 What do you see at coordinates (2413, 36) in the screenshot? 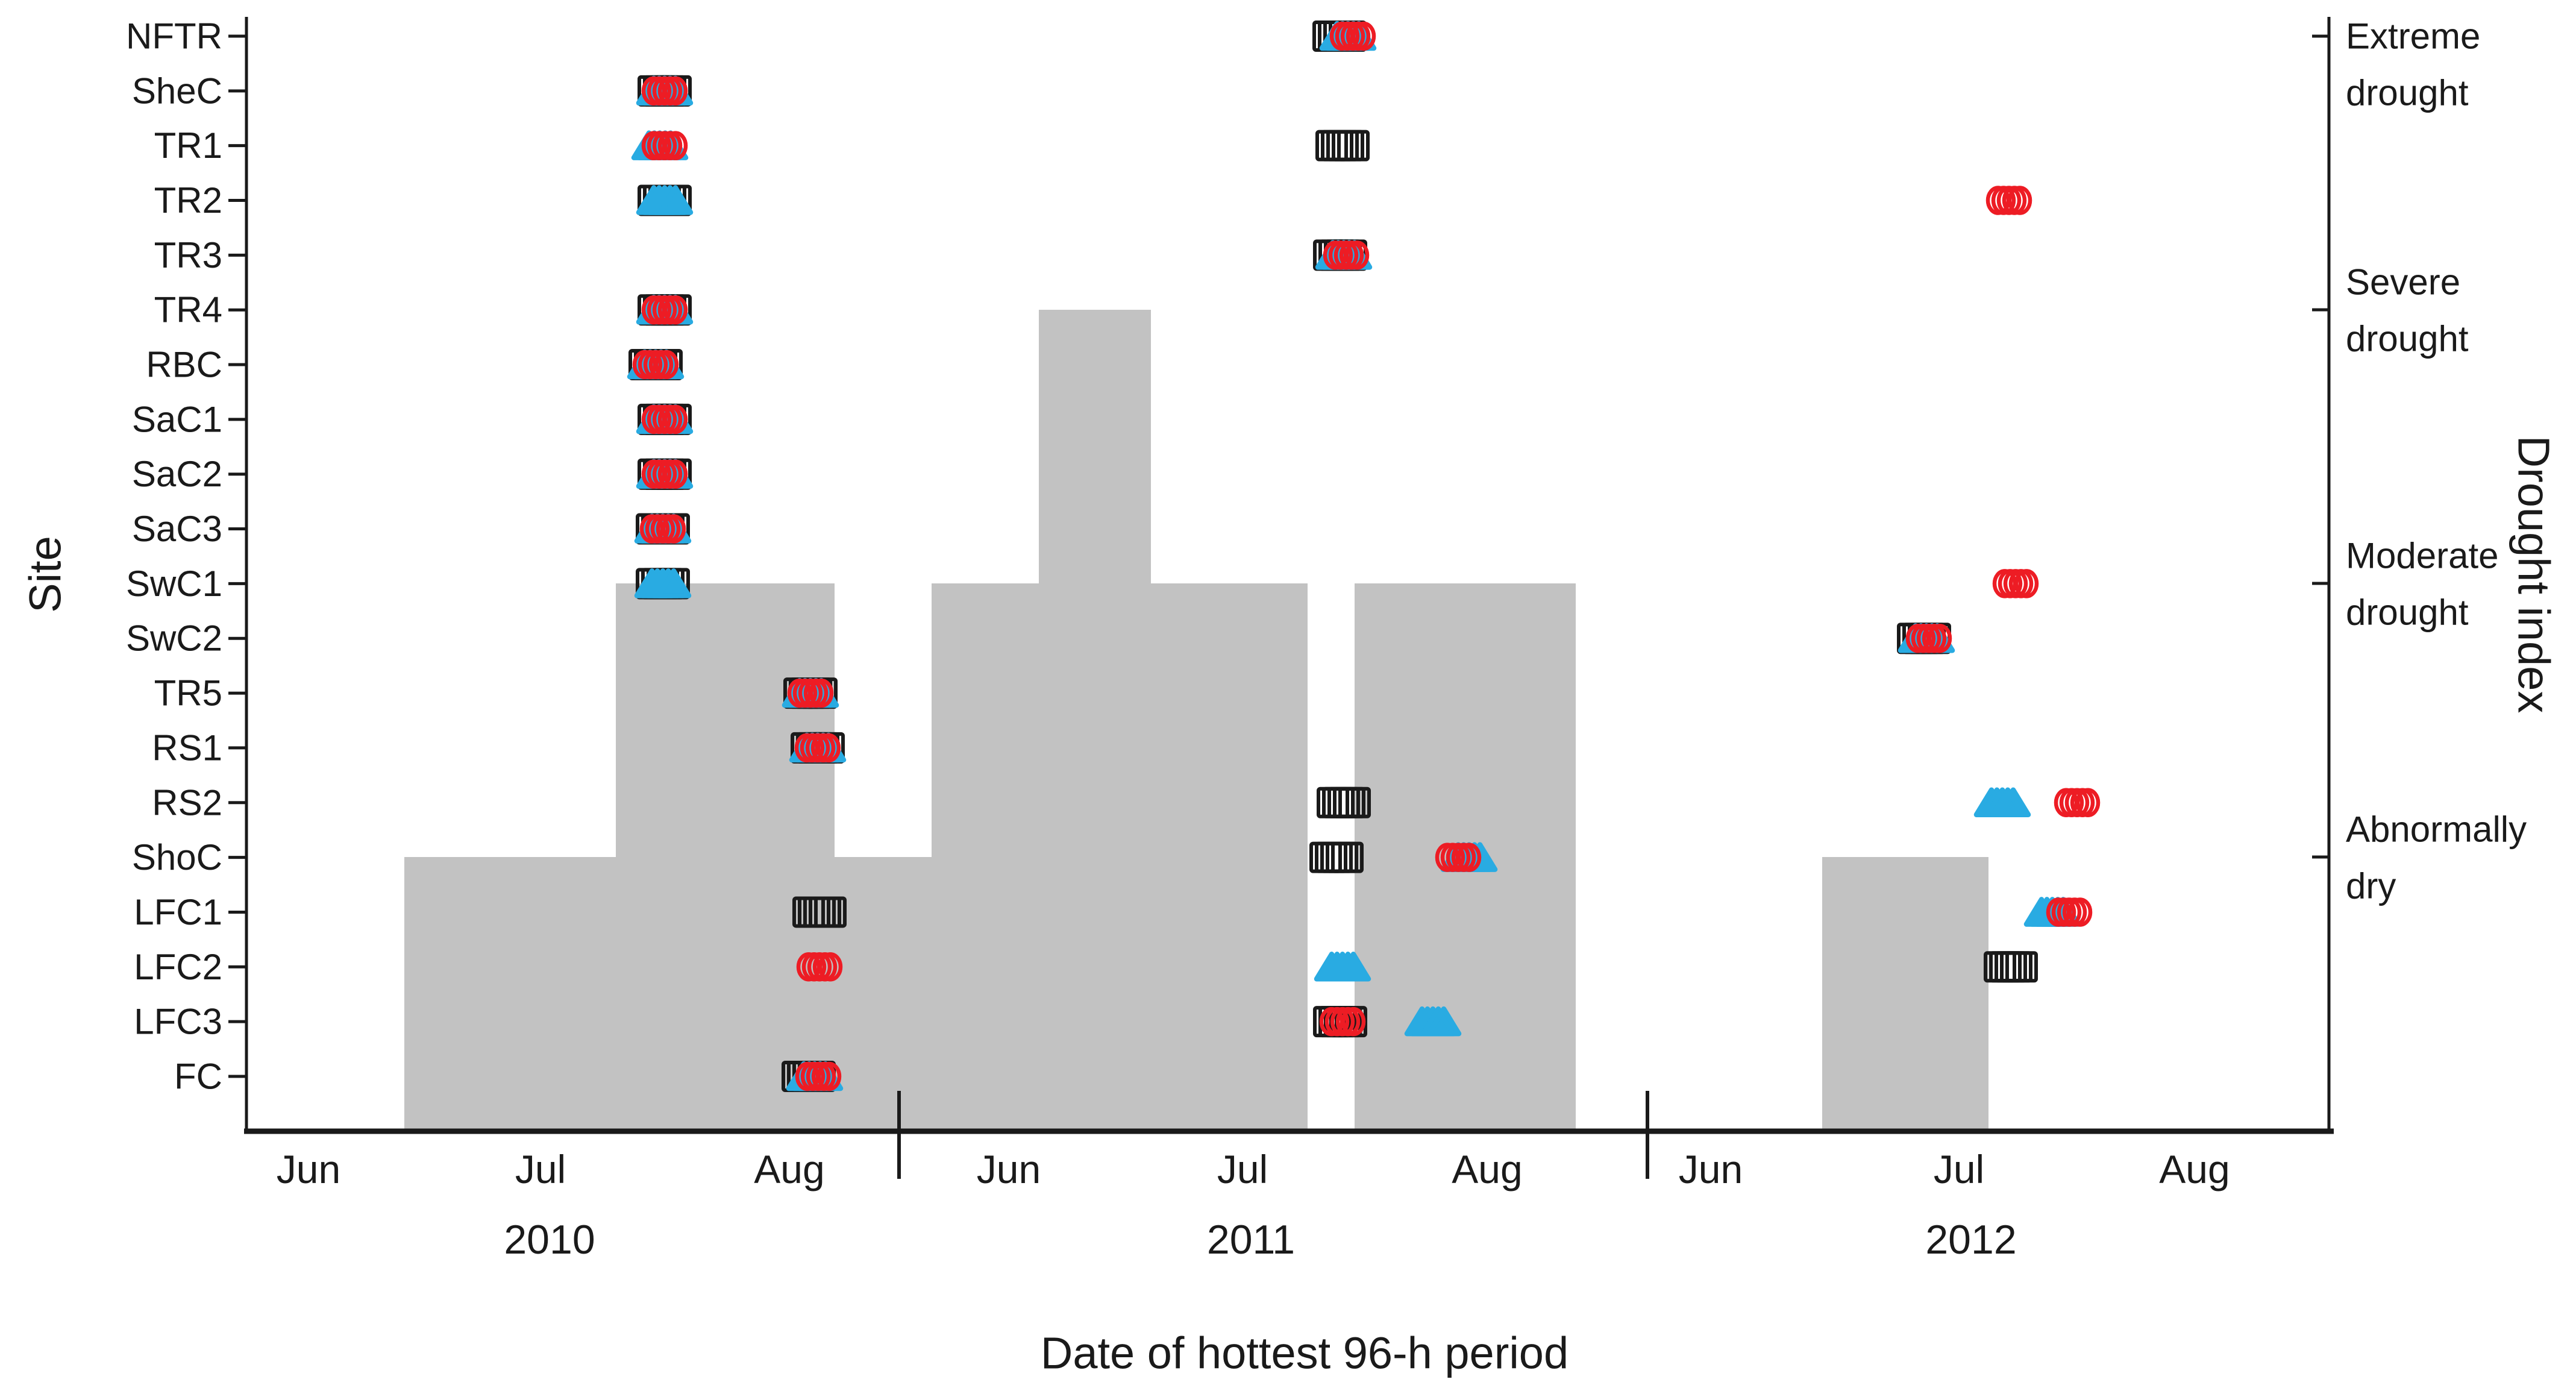
I see `drought-category-label: Extreme` at bounding box center [2413, 36].